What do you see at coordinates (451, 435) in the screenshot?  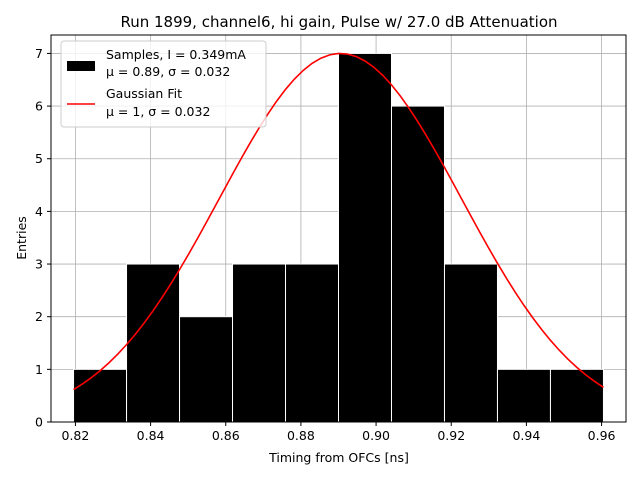 I see `x-tick-label: 0.92` at bounding box center [451, 435].